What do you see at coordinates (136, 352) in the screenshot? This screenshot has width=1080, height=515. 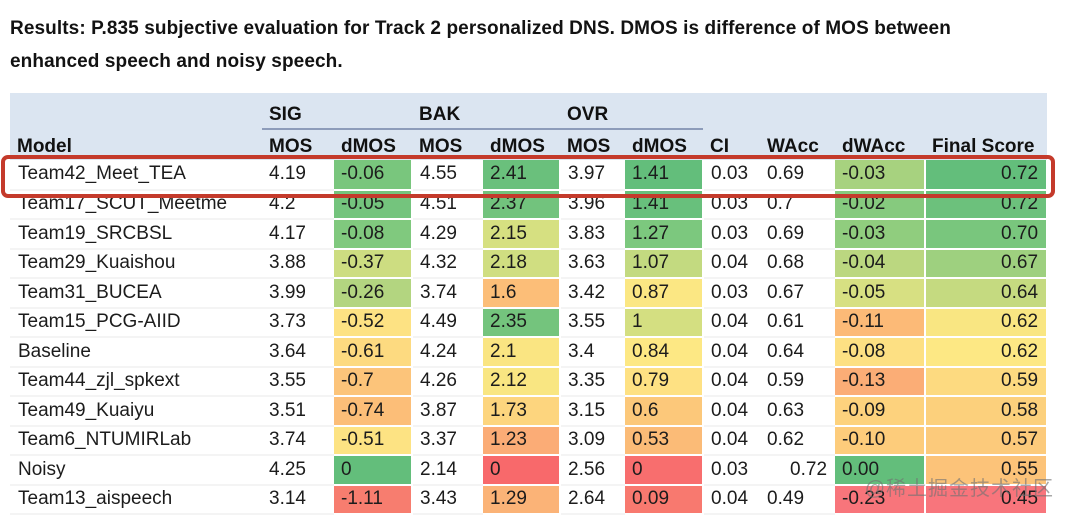 I see `model-cell: Baseline` at bounding box center [136, 352].